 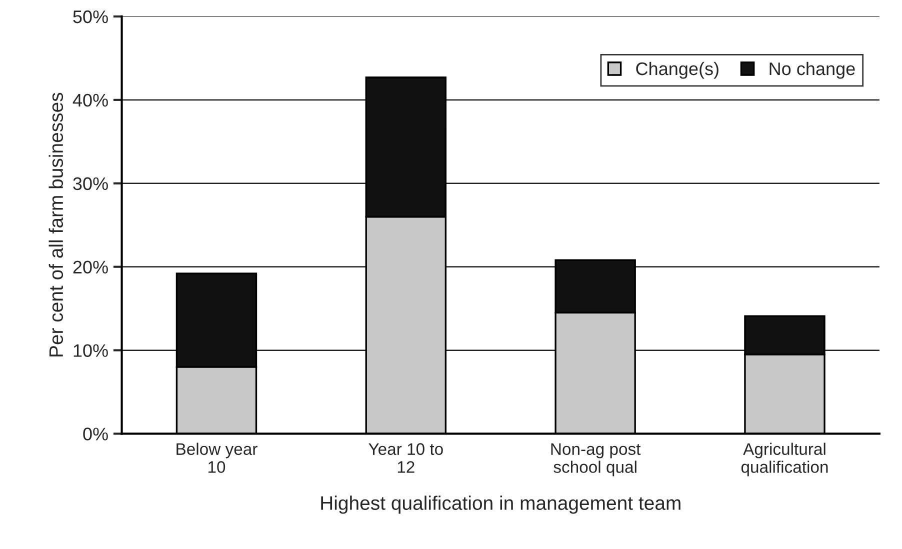 What do you see at coordinates (91, 350) in the screenshot?
I see `y-tick-label: 10%` at bounding box center [91, 350].